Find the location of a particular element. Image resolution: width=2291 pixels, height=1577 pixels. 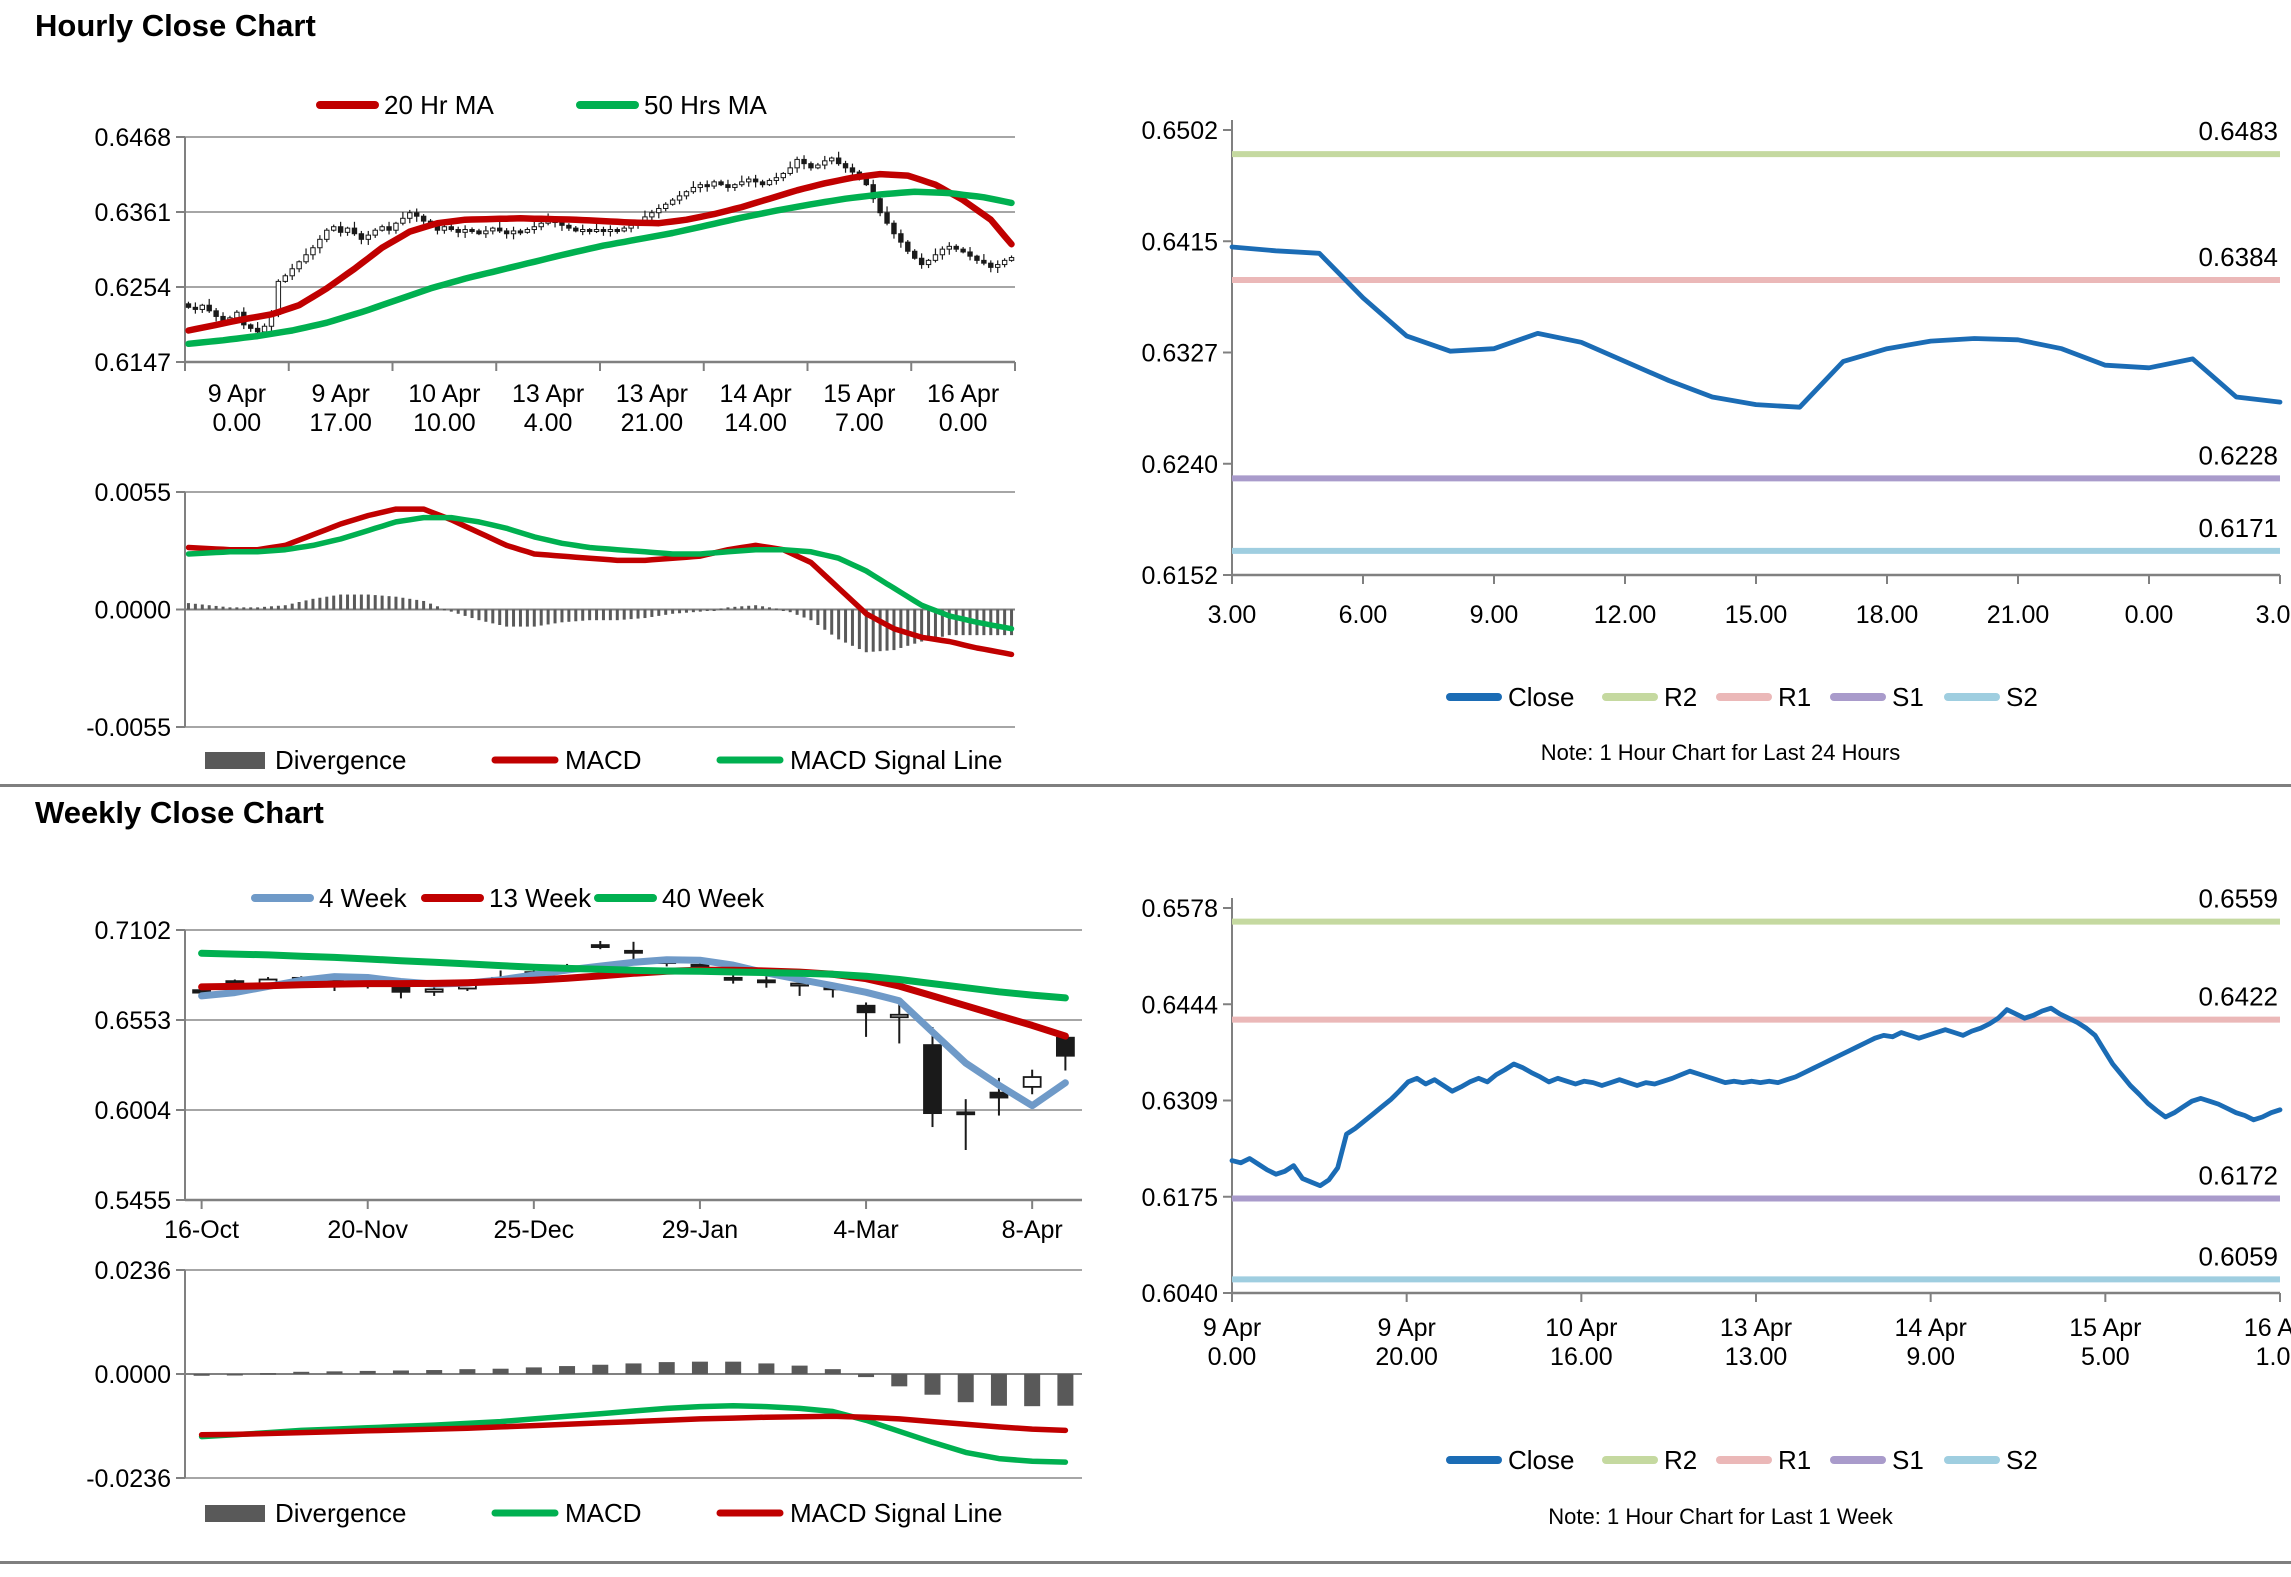

axis-label: 0.6415 is located at coordinates (1180, 242).